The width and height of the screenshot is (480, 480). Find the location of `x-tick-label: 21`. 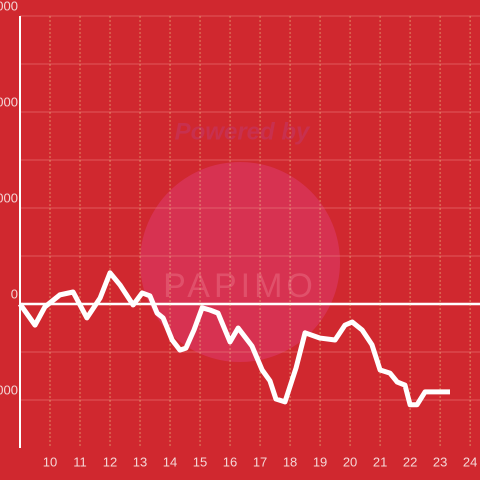

x-tick-label: 21 is located at coordinates (380, 461).